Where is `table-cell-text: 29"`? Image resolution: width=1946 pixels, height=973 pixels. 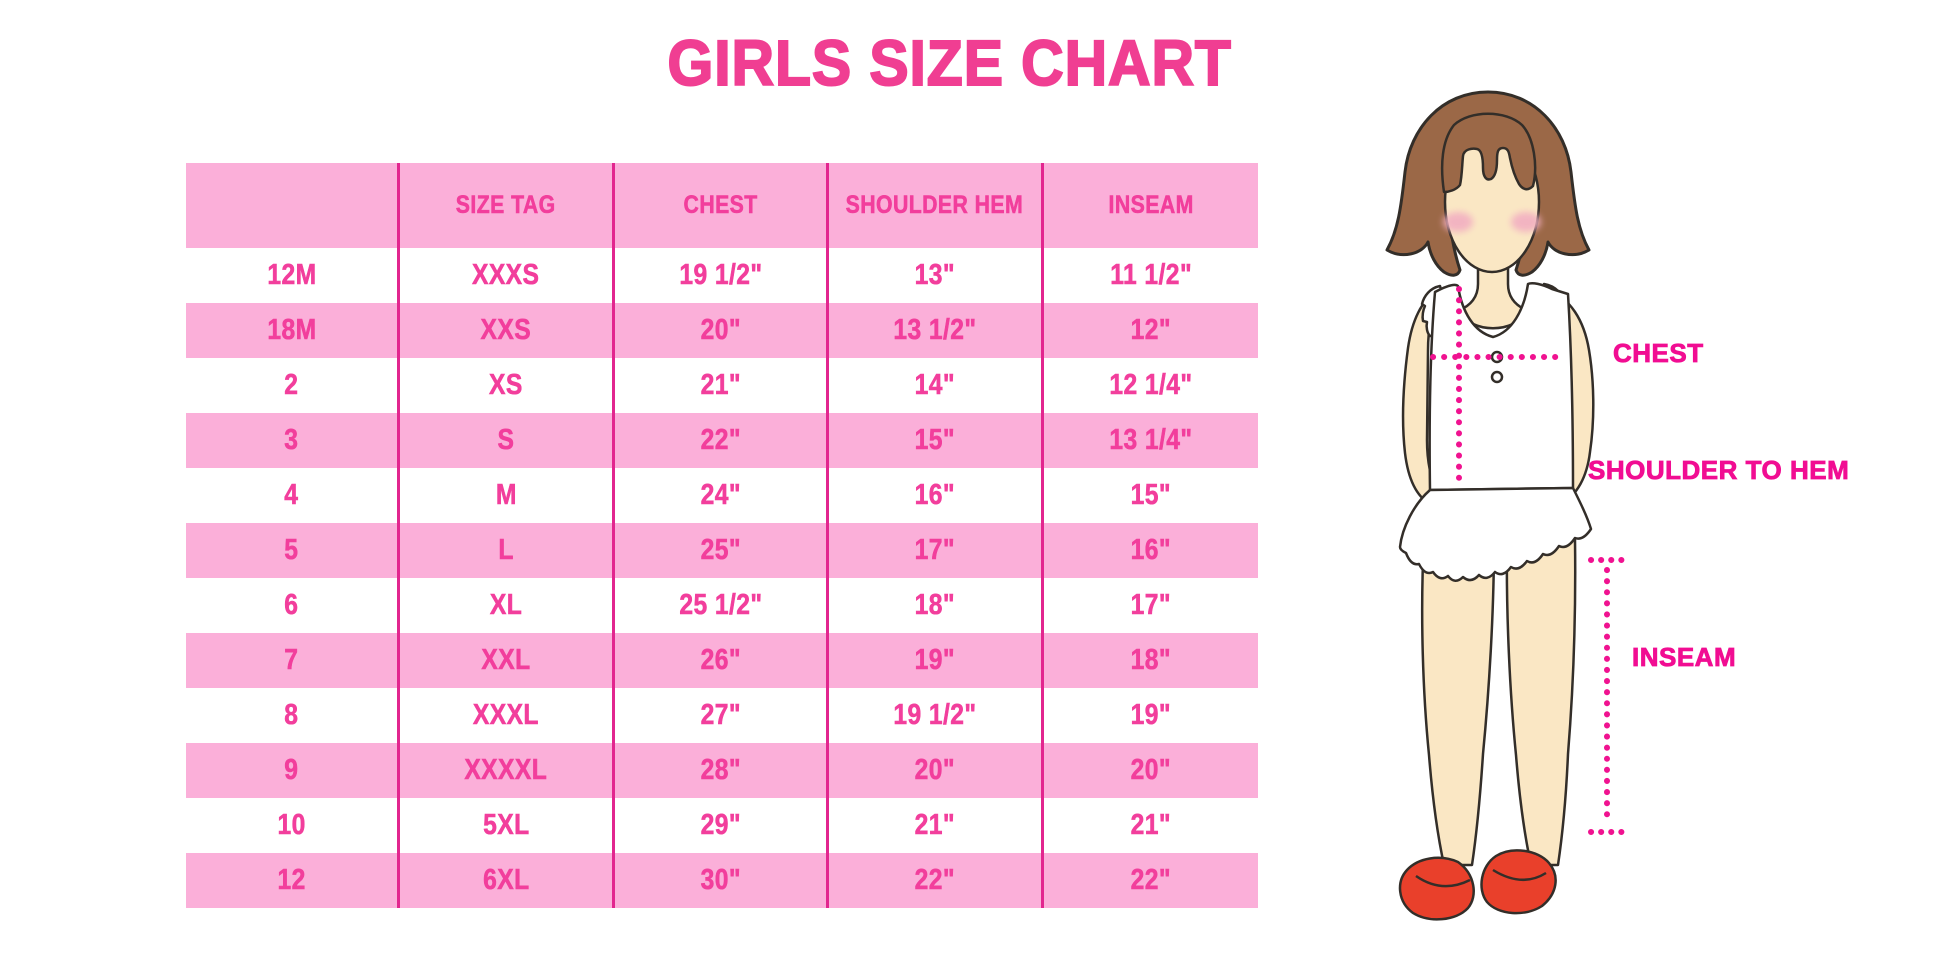
table-cell-text: 29" is located at coordinates (720, 825).